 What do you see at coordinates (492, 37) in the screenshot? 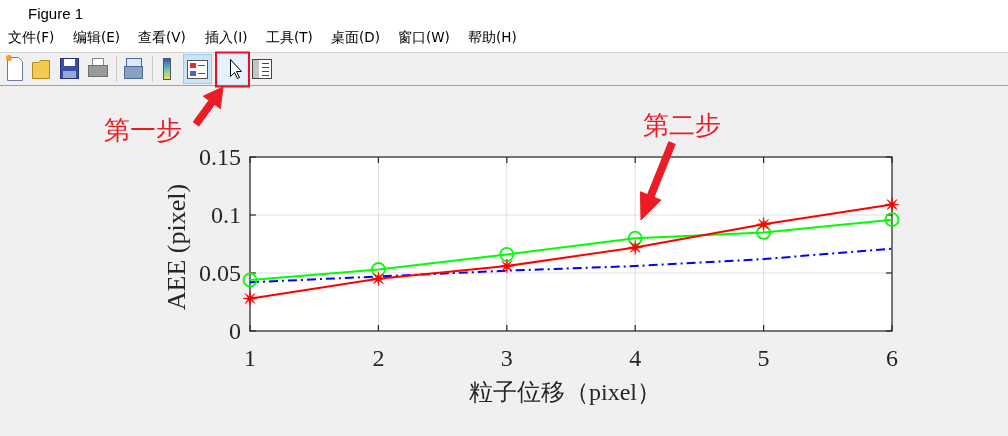
I see `menu-item: 帮助(H)` at bounding box center [492, 37].